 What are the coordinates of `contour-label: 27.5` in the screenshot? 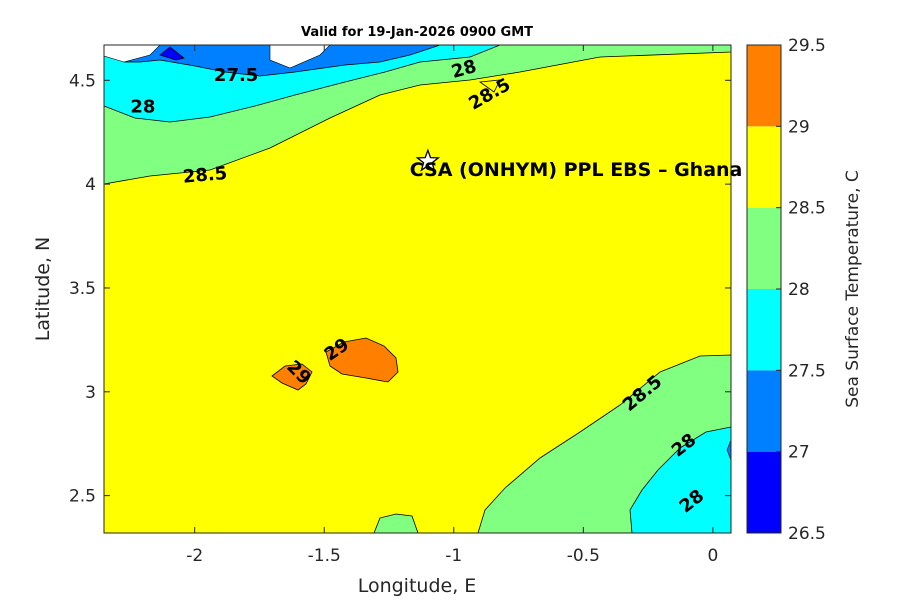 It's located at (236, 75).